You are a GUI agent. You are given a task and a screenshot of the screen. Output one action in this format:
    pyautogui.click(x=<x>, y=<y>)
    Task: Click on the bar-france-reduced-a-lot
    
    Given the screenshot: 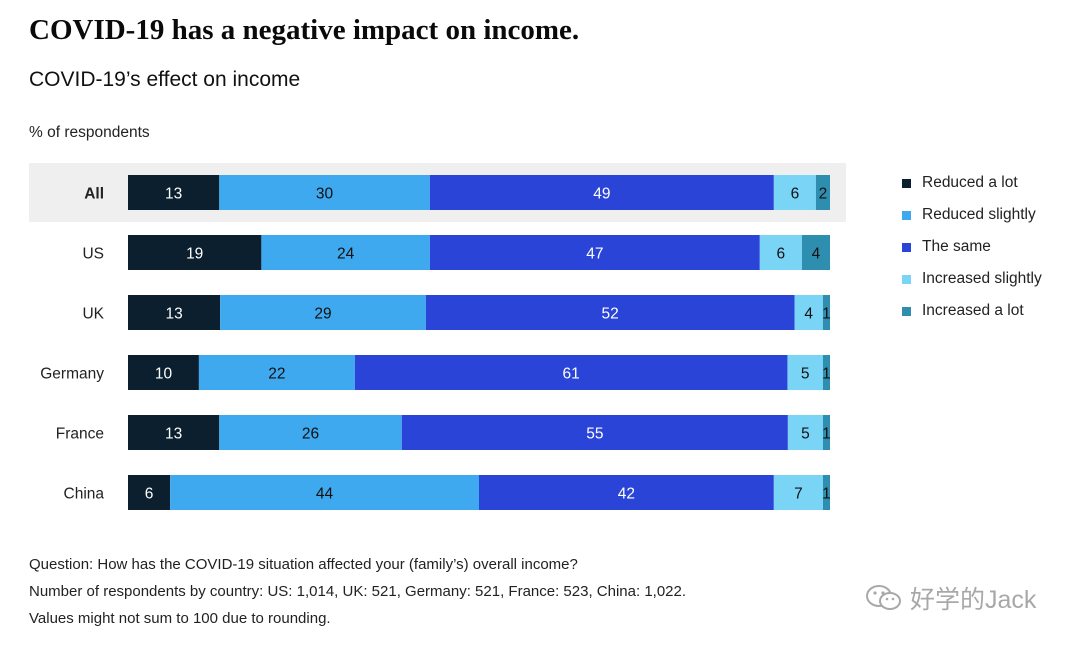 What is the action you would take?
    pyautogui.click(x=174, y=432)
    